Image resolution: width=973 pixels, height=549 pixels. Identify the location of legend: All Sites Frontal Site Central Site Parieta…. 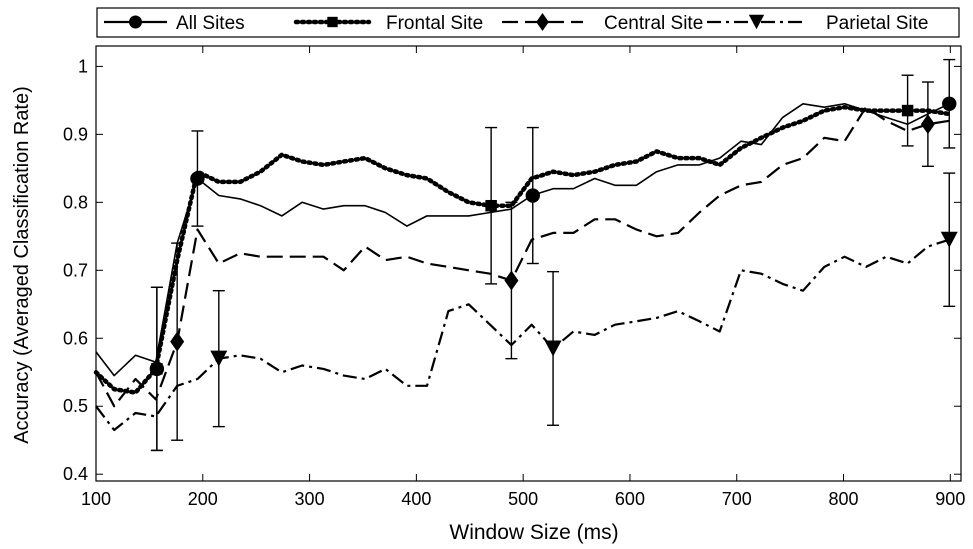
(528, 22).